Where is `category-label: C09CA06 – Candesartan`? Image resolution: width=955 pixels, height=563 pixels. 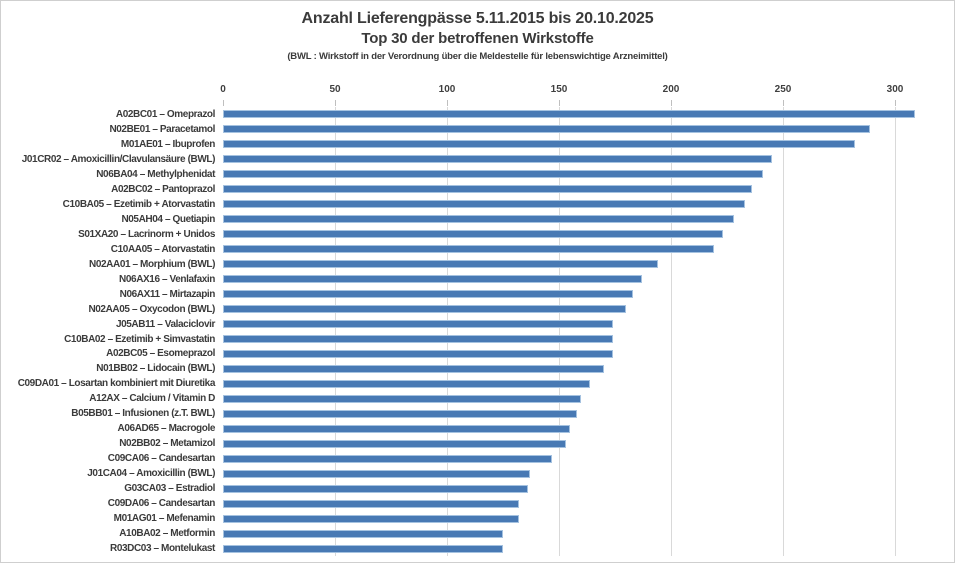 category-label: C09CA06 – Candesartan is located at coordinates (161, 459).